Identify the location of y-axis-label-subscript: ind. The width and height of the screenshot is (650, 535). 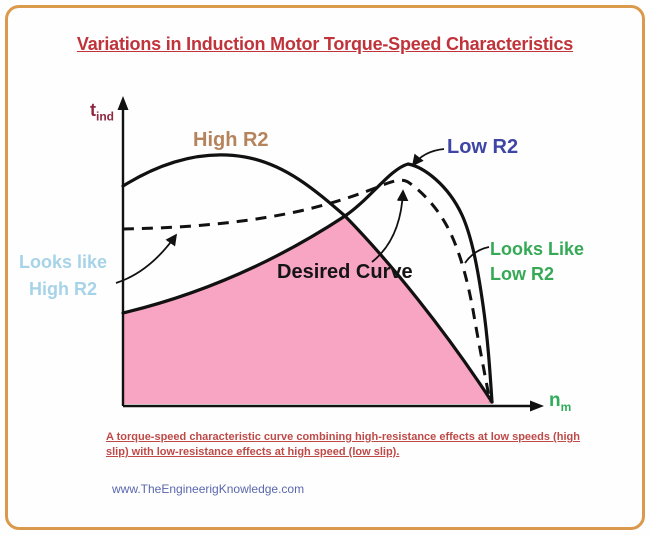
(105, 116).